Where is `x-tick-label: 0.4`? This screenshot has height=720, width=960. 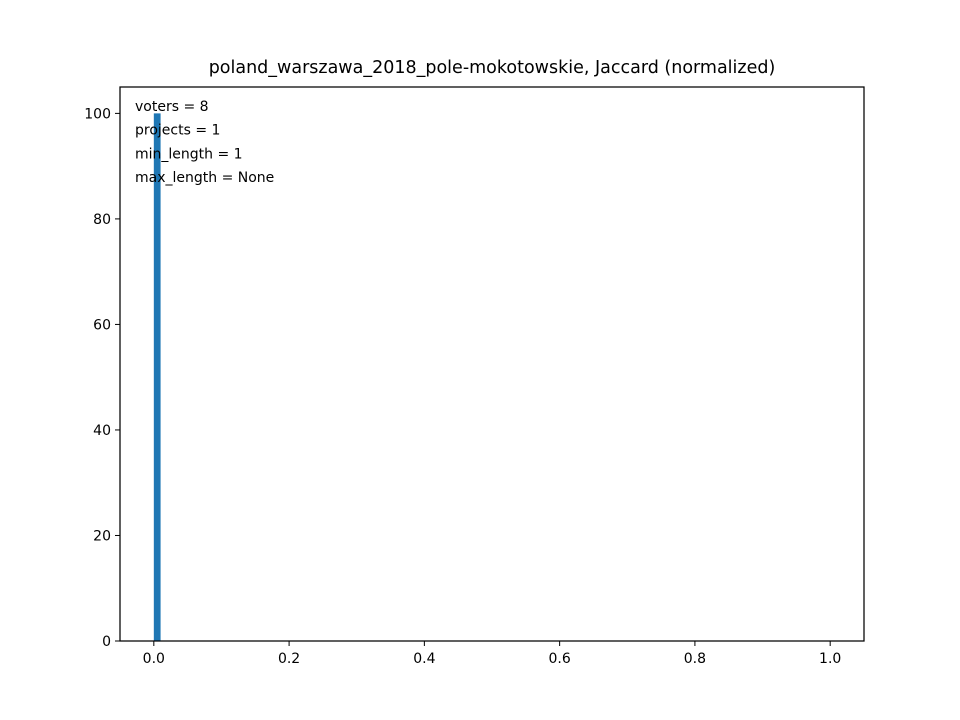
x-tick-label: 0.4 is located at coordinates (424, 659).